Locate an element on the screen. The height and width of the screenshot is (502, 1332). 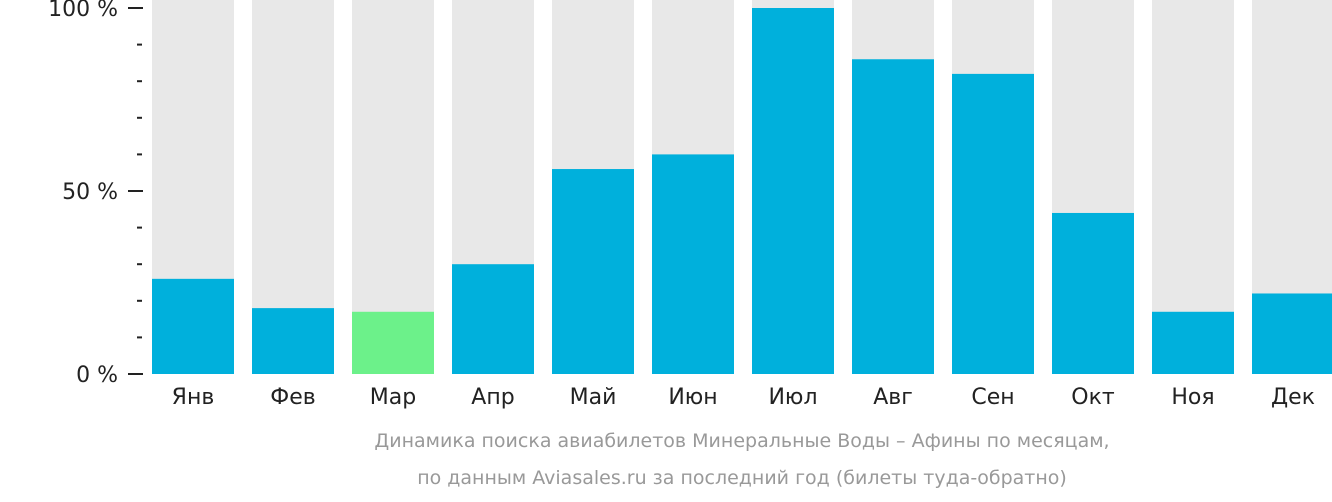
x-tick-label: Янв is located at coordinates (193, 397).